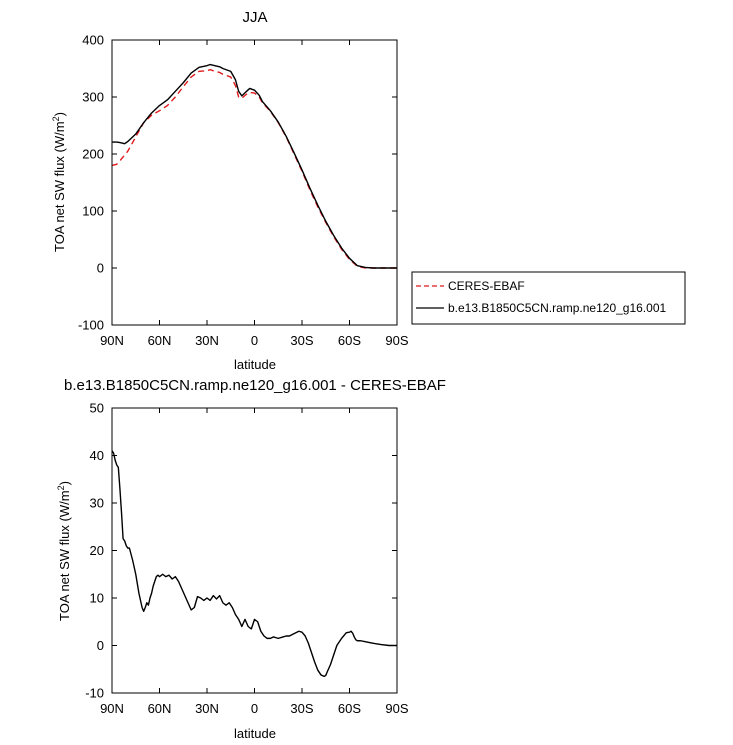 This screenshot has height=745, width=733. What do you see at coordinates (93, 211) in the screenshot?
I see `top-chart-y-tick-label: 100` at bounding box center [93, 211].